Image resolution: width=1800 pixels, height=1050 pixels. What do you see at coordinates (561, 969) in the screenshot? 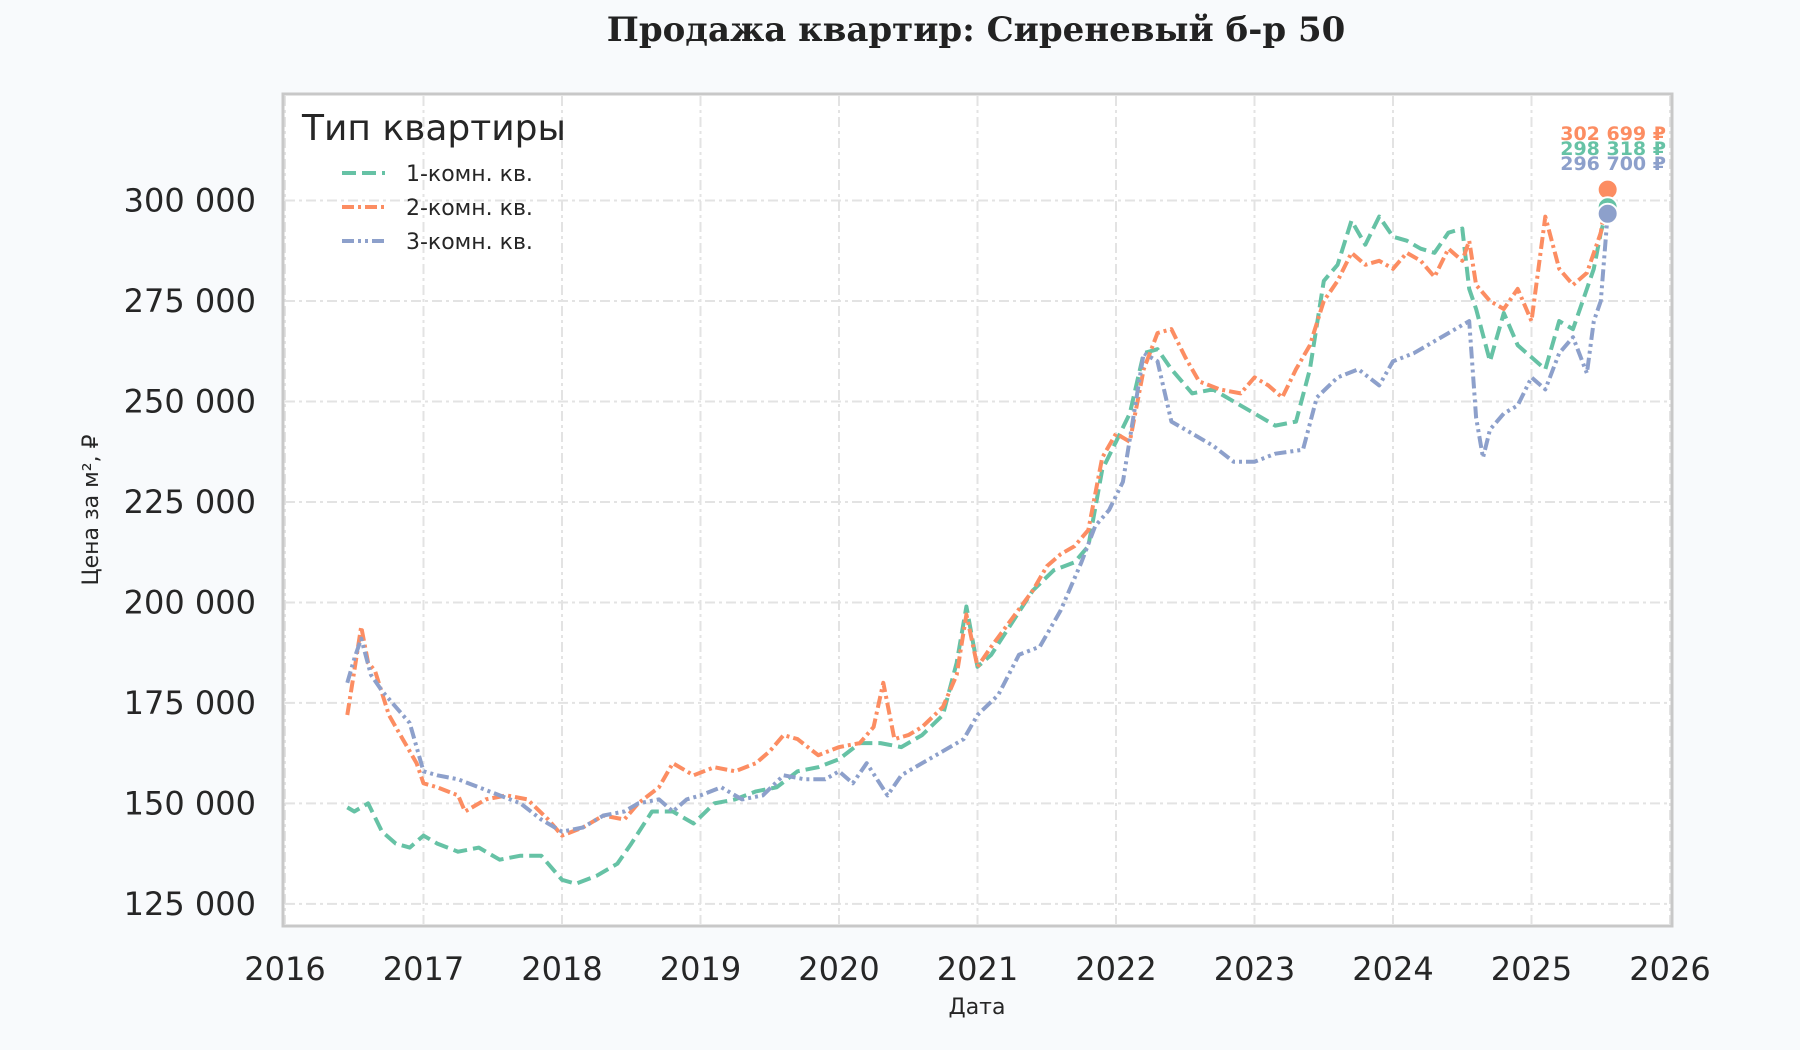
I see `x-tick-label: 2018` at bounding box center [561, 969].